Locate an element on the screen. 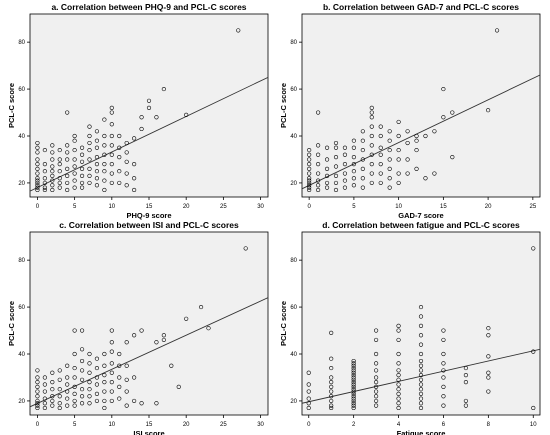 The width and height of the screenshot is (550, 435). y-axis-label: PCL-C score is located at coordinates (11, 105).